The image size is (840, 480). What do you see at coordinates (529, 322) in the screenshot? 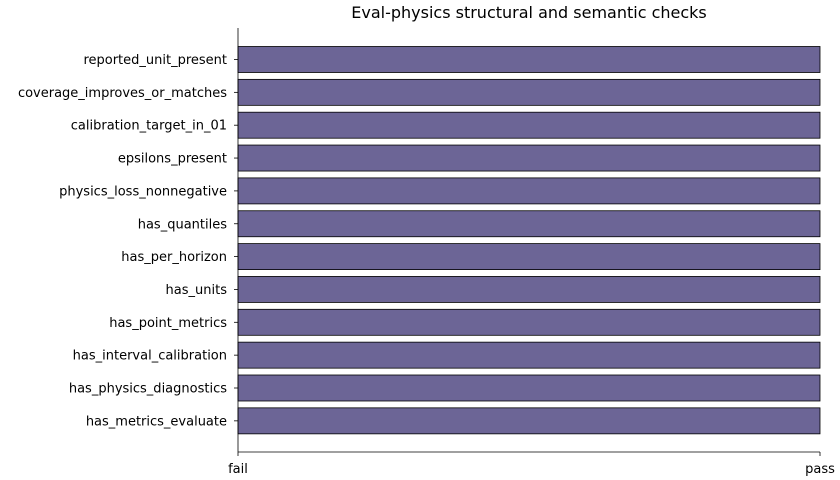
I see `bar-has-point-metrics` at bounding box center [529, 322].